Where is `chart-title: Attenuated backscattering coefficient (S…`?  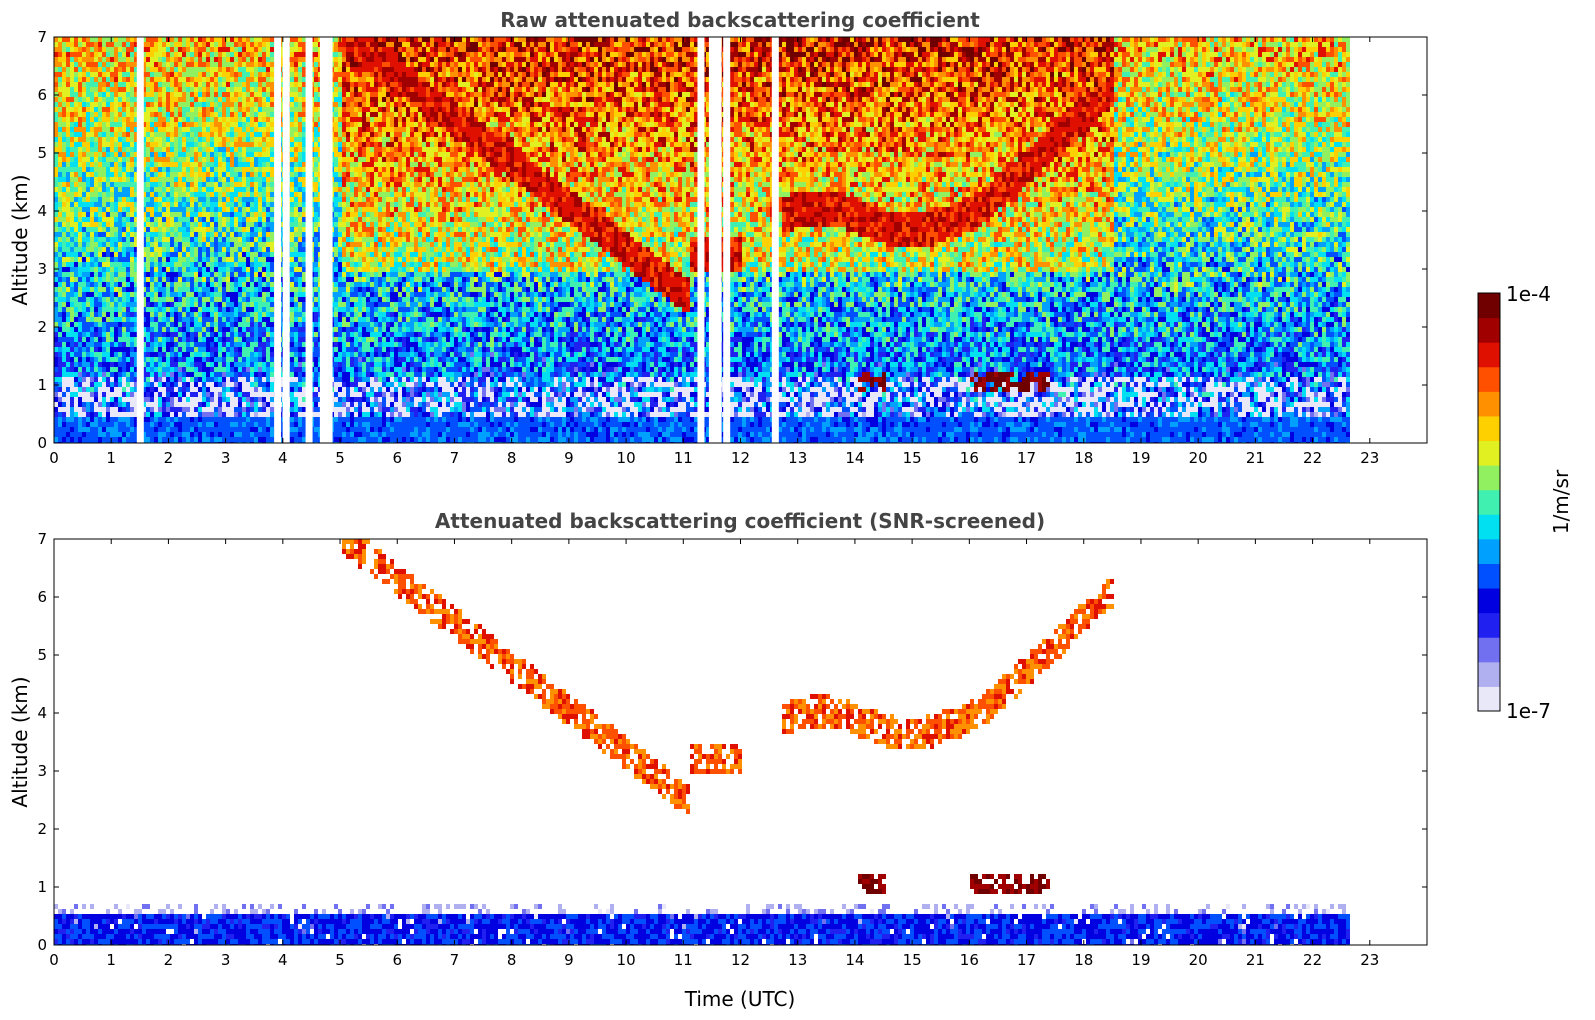
chart-title: Attenuated backscattering coefficient (S… is located at coordinates (740, 521).